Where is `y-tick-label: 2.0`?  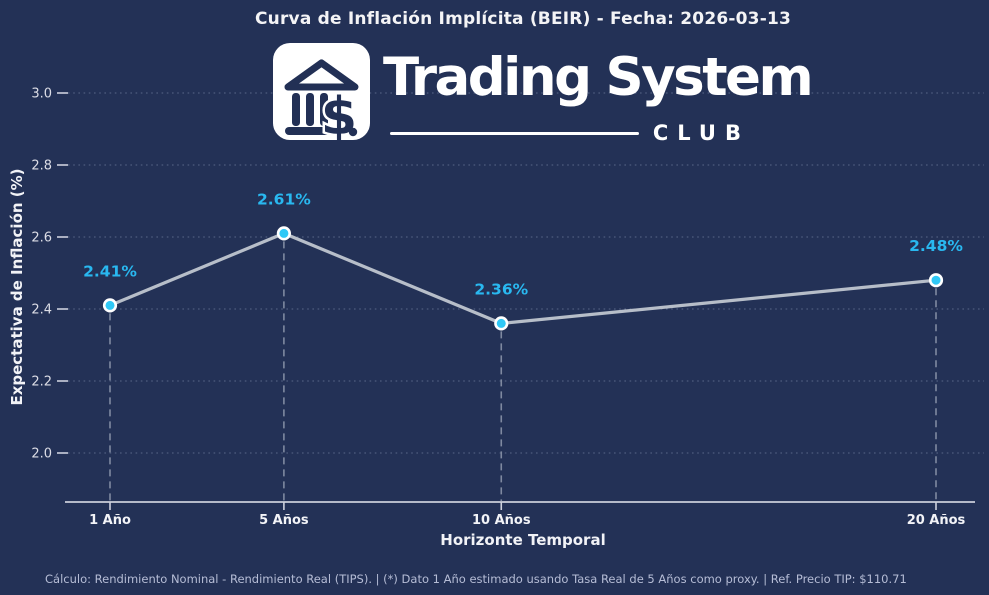
y-tick-label: 2.0 is located at coordinates (41, 454).